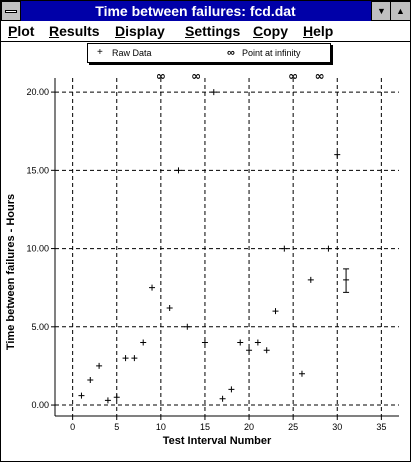 Image resolution: width=411 pixels, height=462 pixels. What do you see at coordinates (346, 280) in the screenshot?
I see `error-bar` at bounding box center [346, 280].